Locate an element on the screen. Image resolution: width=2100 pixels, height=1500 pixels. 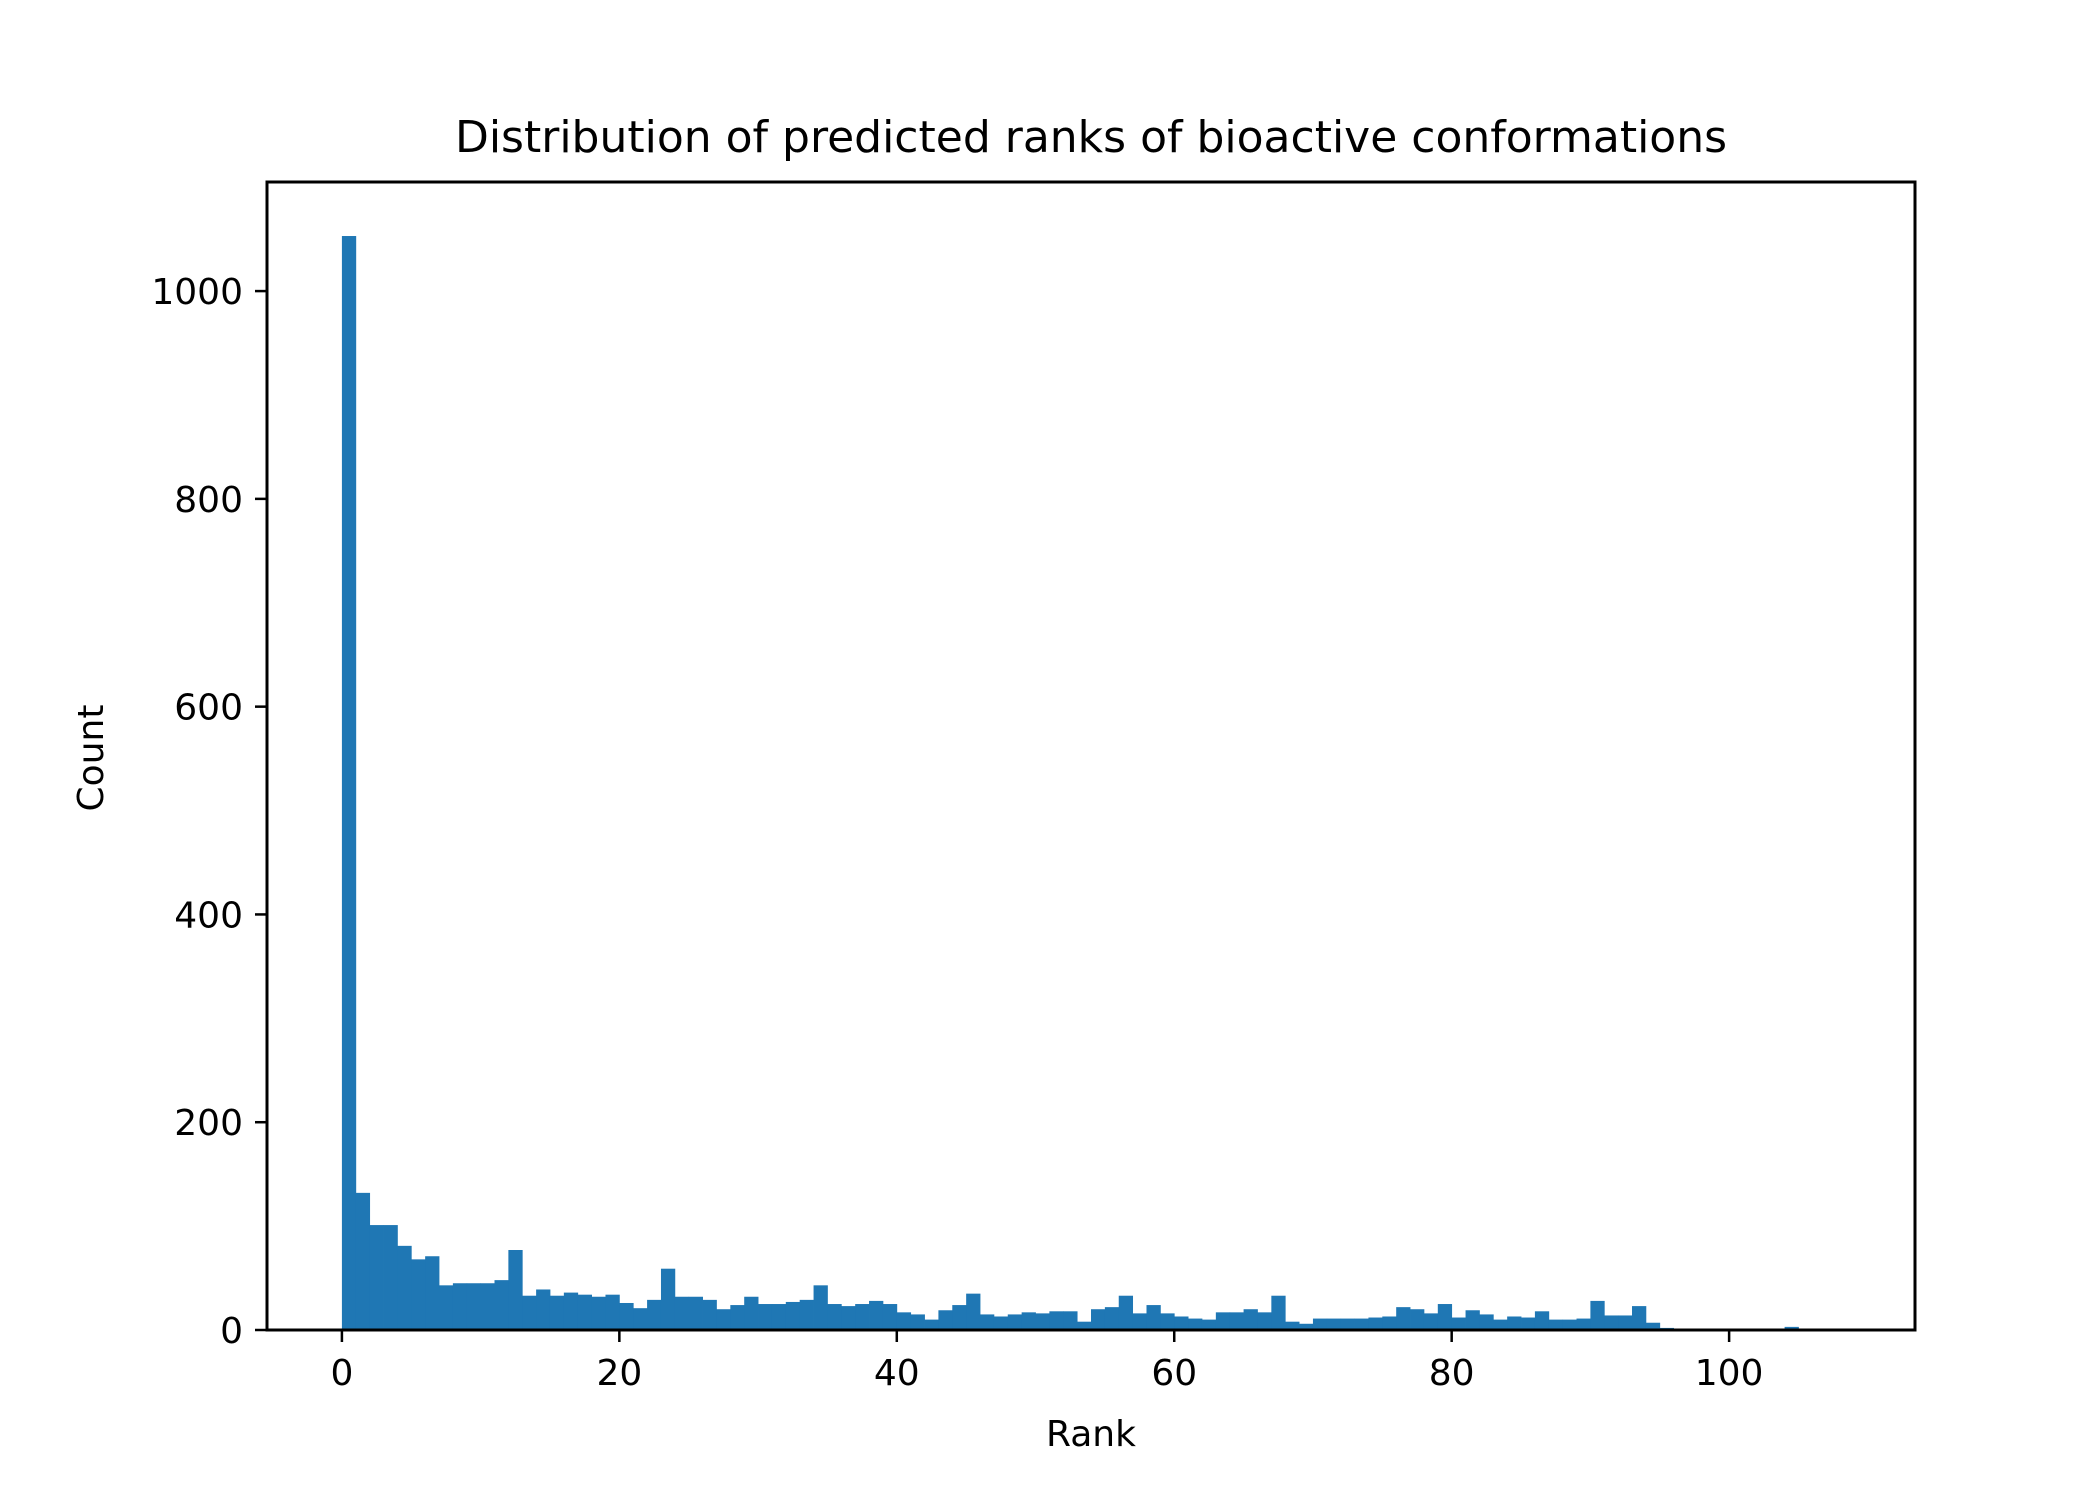
x-tick-label: 60 is located at coordinates (1174, 1373).